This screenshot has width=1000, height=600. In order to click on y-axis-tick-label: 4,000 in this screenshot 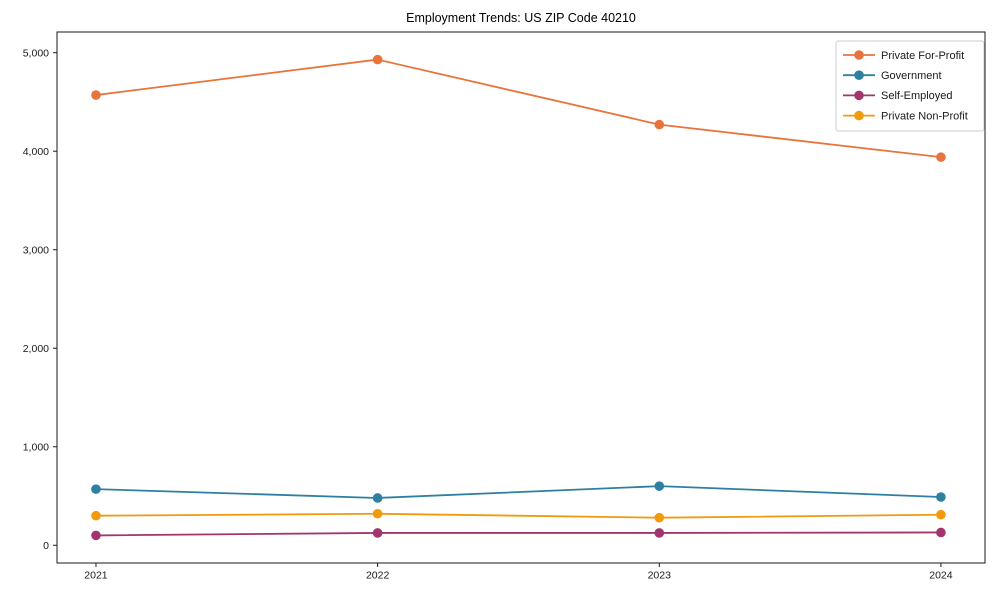, I will do `click(36, 152)`.